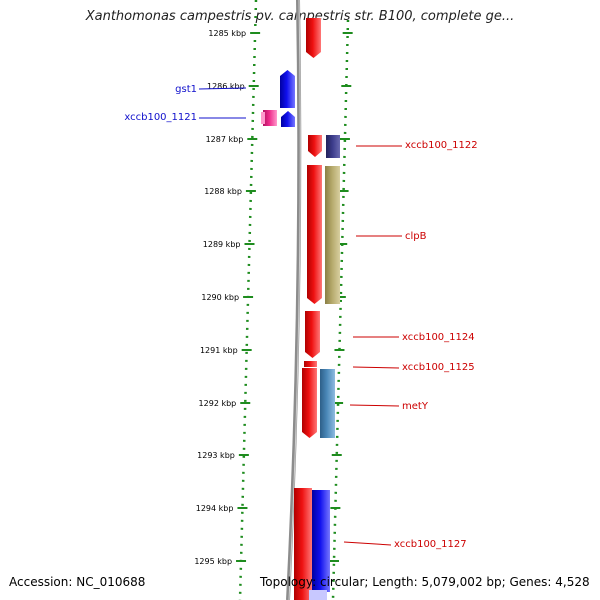  What do you see at coordinates (219, 350) in the screenshot?
I see `kbp-label: 1291 kbp` at bounding box center [219, 350].